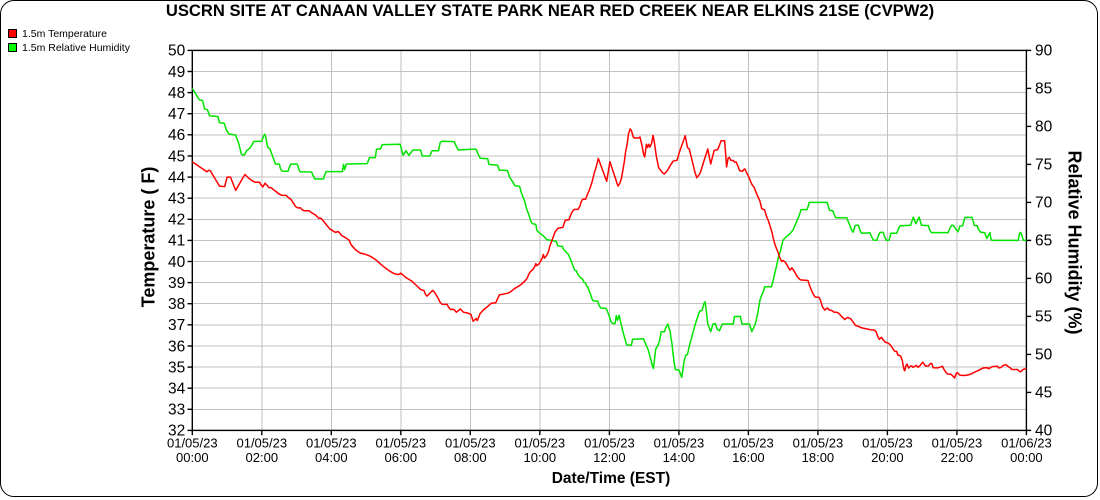 This screenshot has width=1100, height=500. I want to click on svg-text: 80, so click(1044, 127).